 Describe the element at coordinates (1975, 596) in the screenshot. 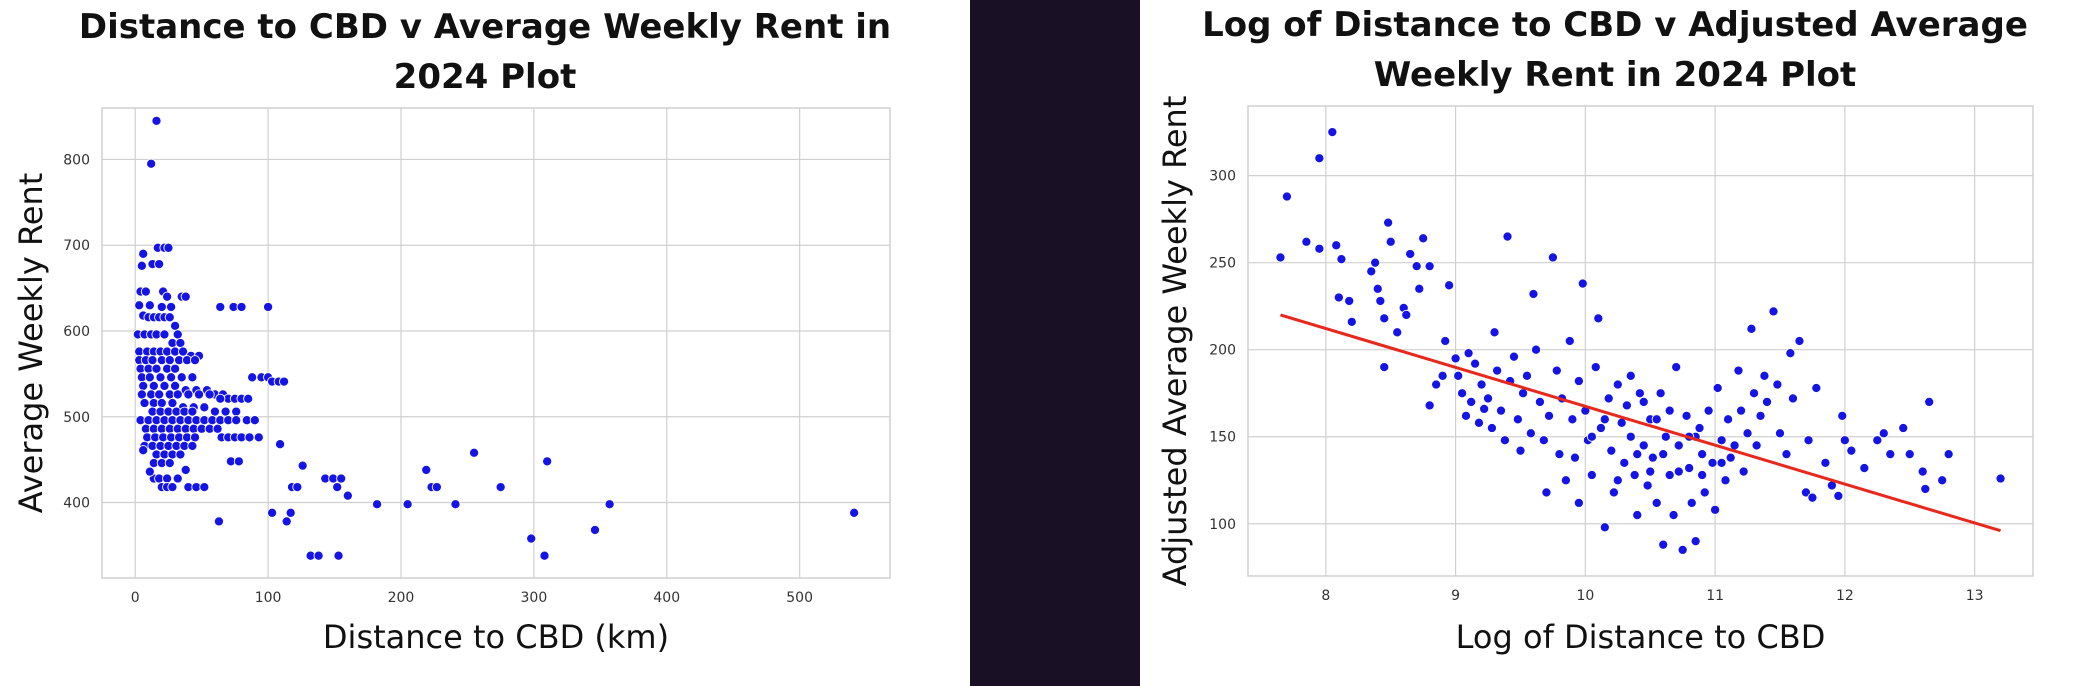

I see `x-tick-label: 13` at that location.